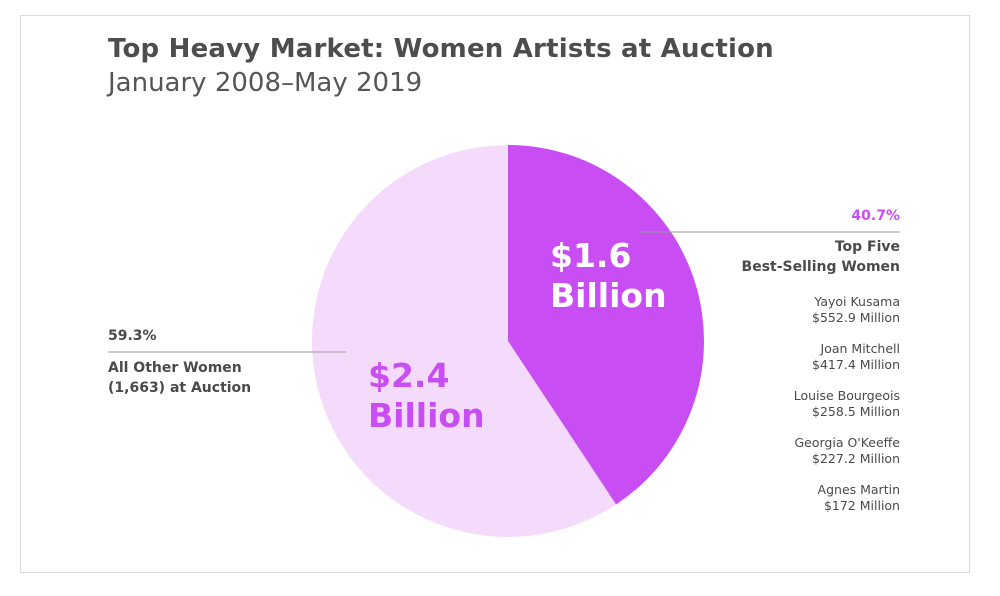 The width and height of the screenshot is (1000, 596). I want to click on artist-entry: Georgia O'Keeffe $227.2 Million, so click(847, 451).